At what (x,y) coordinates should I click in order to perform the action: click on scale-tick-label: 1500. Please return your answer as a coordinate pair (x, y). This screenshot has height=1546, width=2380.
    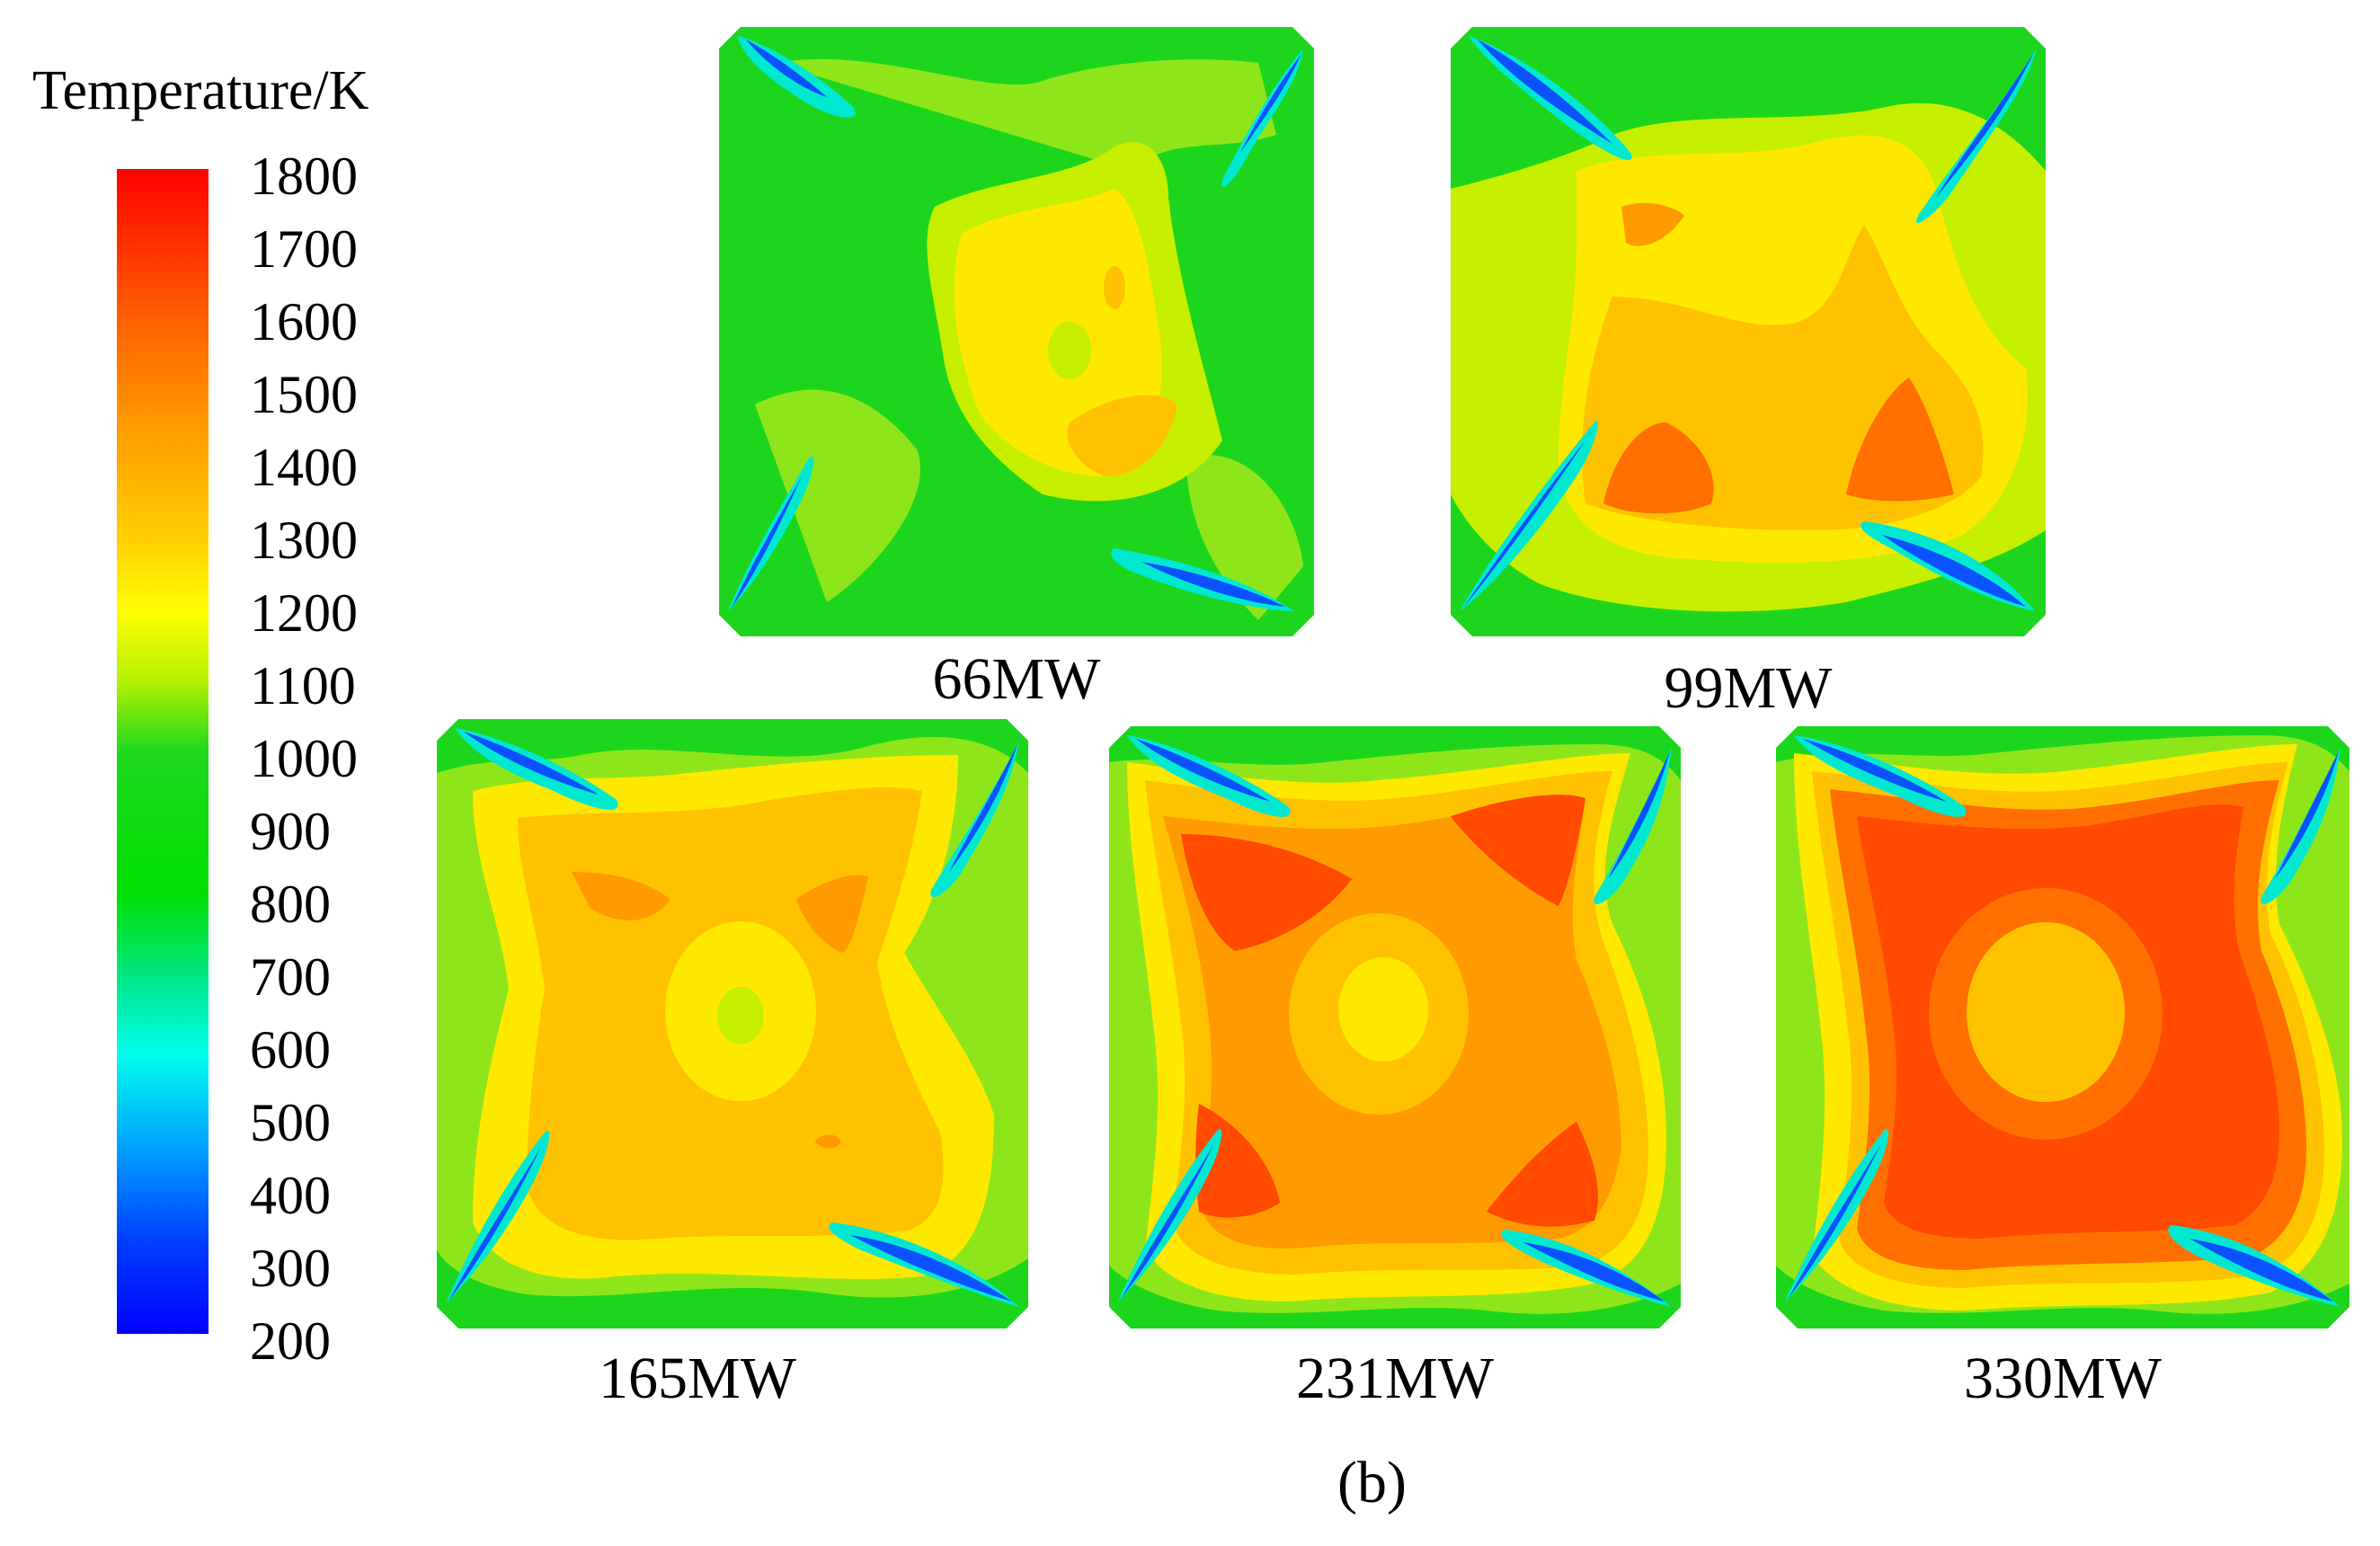
    Looking at the image, I should click on (304, 394).